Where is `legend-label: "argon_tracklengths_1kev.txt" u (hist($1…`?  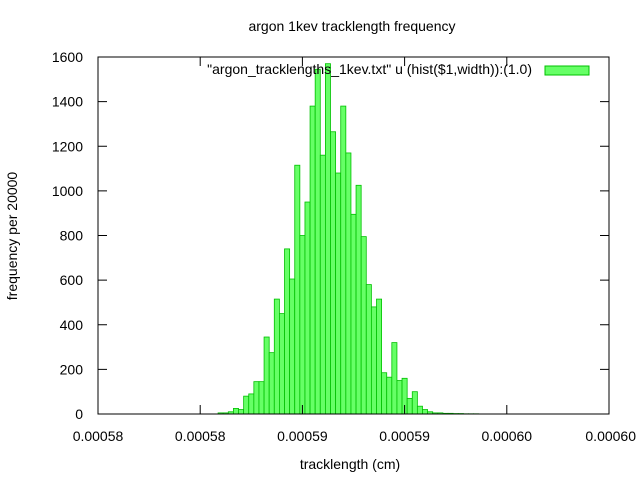 legend-label: "argon_tracklengths_1kev.txt" u (hist($1… is located at coordinates (369, 69).